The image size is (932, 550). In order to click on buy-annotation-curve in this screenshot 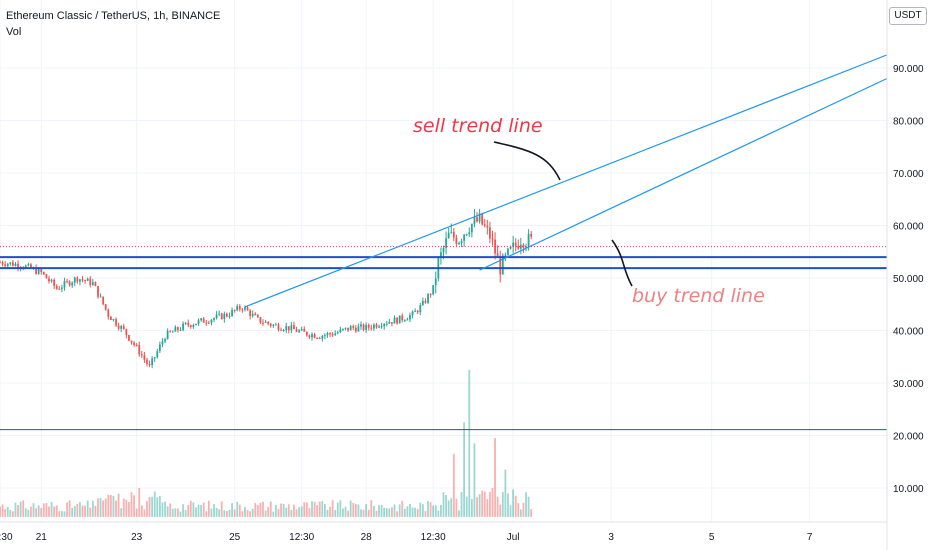, I will do `click(622, 263)`.